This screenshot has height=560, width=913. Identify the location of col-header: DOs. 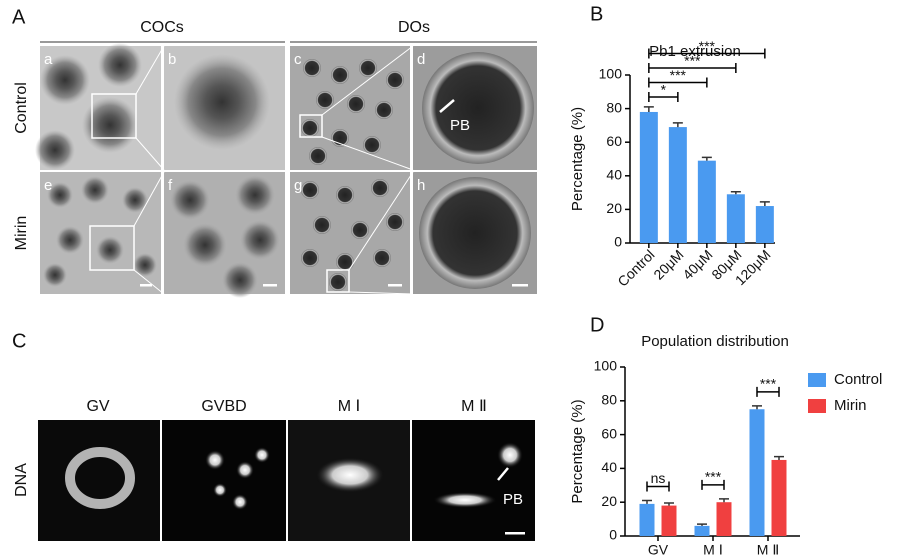
(414, 27).